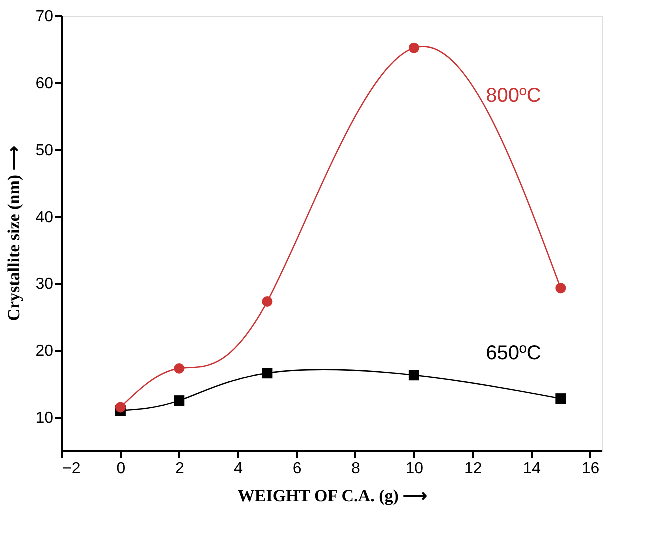 This screenshot has height=552, width=652. I want to click on x-tick-label: 0, so click(121, 469).